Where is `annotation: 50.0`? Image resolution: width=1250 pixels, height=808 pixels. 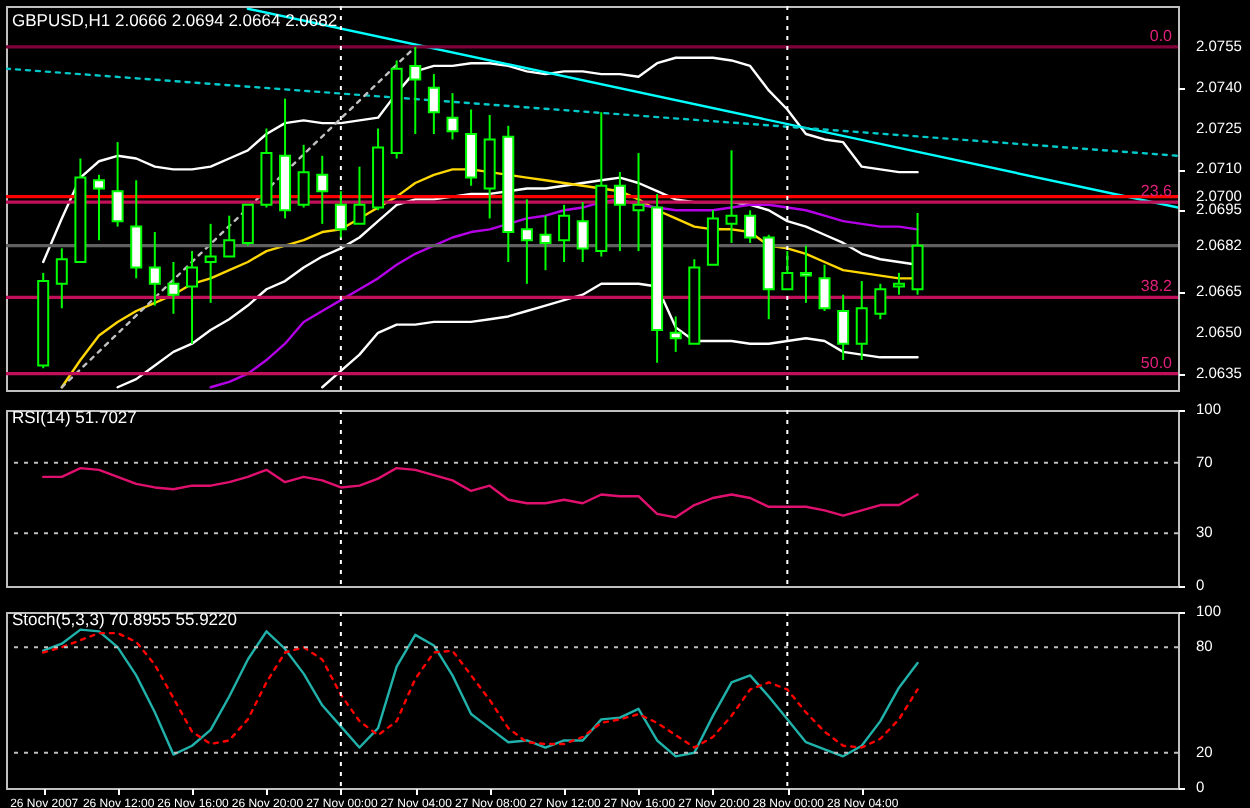
annotation: 50.0 is located at coordinates (1157, 362).